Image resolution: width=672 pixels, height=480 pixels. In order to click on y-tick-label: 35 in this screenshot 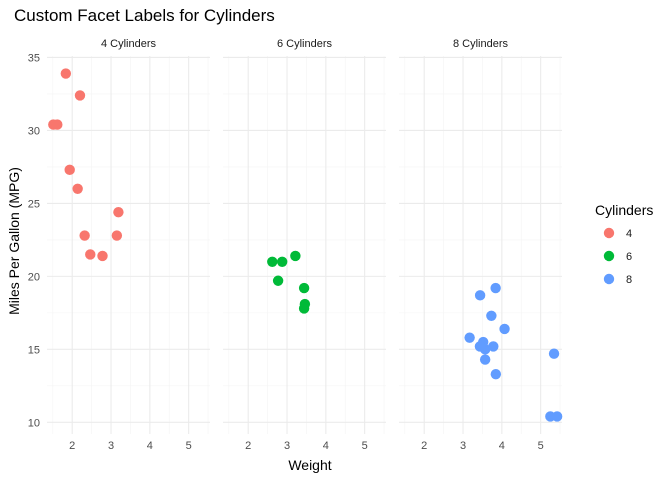, I will do `click(34, 58)`.